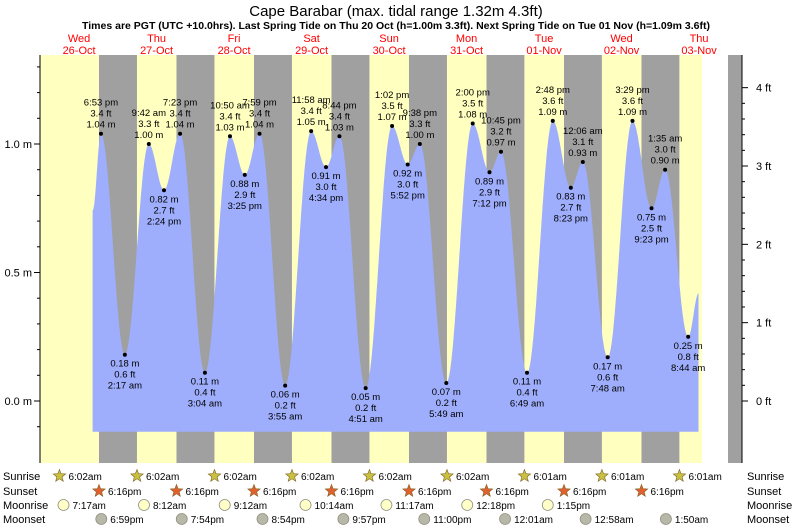 This screenshot has width=793, height=525. What do you see at coordinates (466, 39) in the screenshot?
I see `day-name-label: Mon` at bounding box center [466, 39].